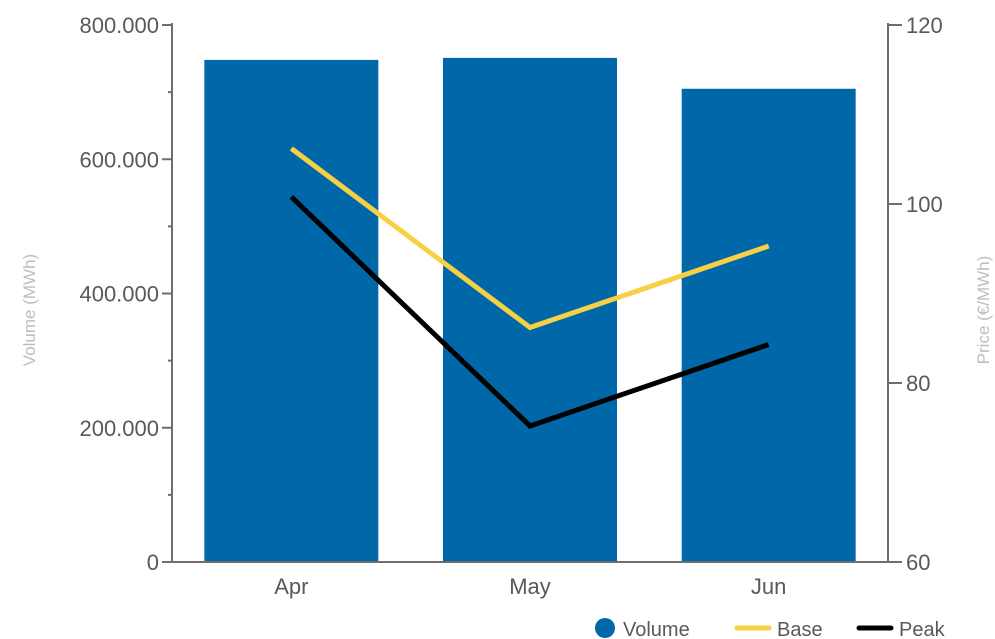  Describe the element at coordinates (656, 629) in the screenshot. I see `legend-volume-label: Volume` at that location.